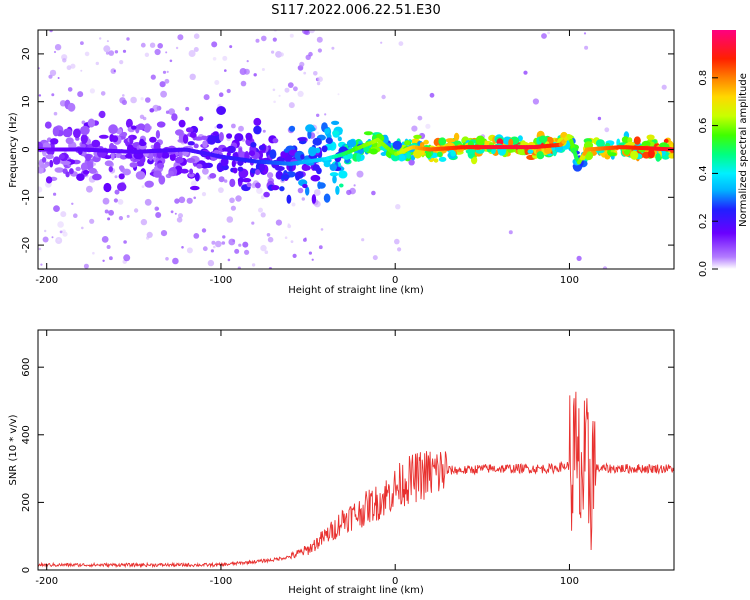 The width and height of the screenshot is (750, 600). I want to click on colorbar-tick-label: 0.0, so click(703, 269).